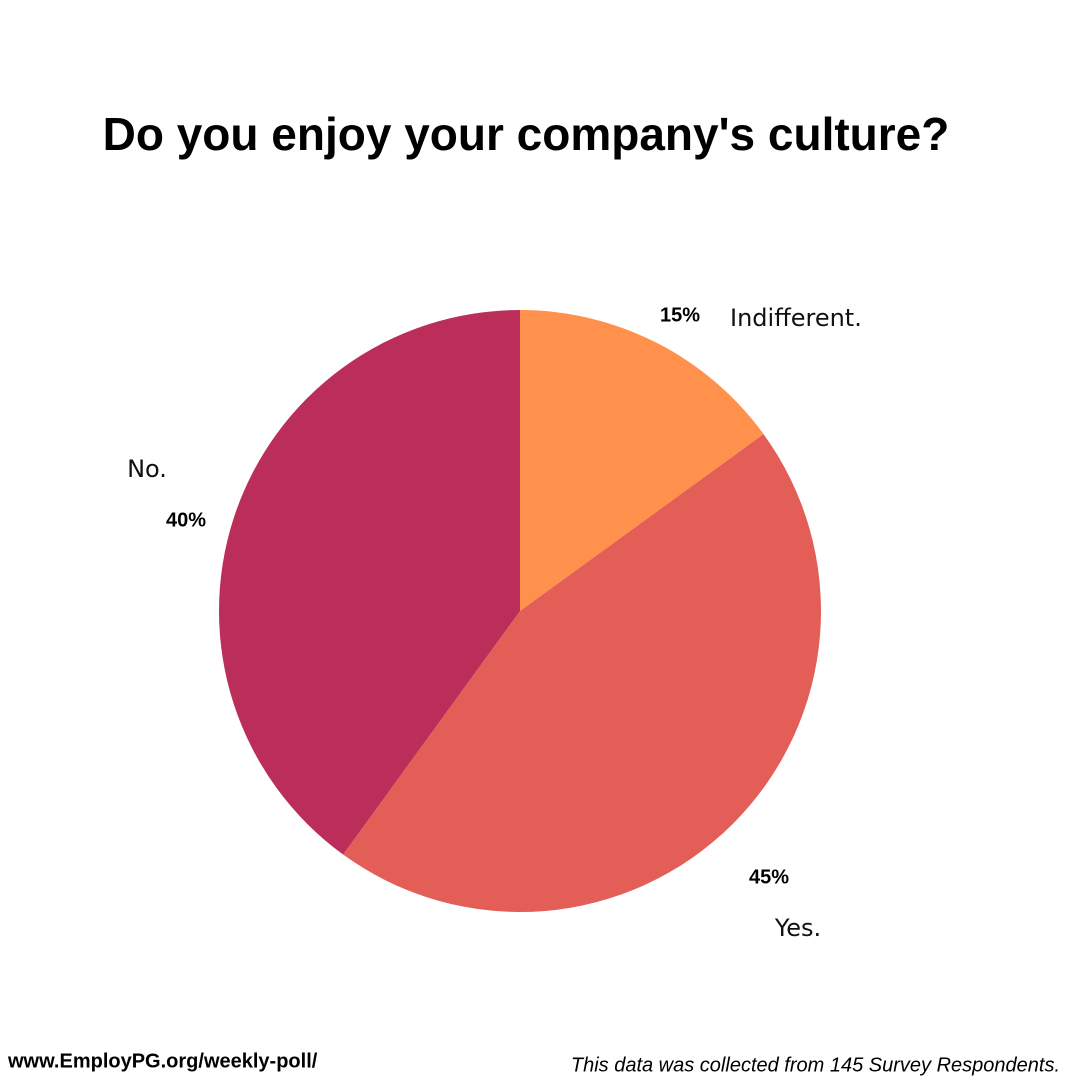 This screenshot has height=1085, width=1080. Describe the element at coordinates (769, 877) in the screenshot. I see `value-label: 45%` at that location.